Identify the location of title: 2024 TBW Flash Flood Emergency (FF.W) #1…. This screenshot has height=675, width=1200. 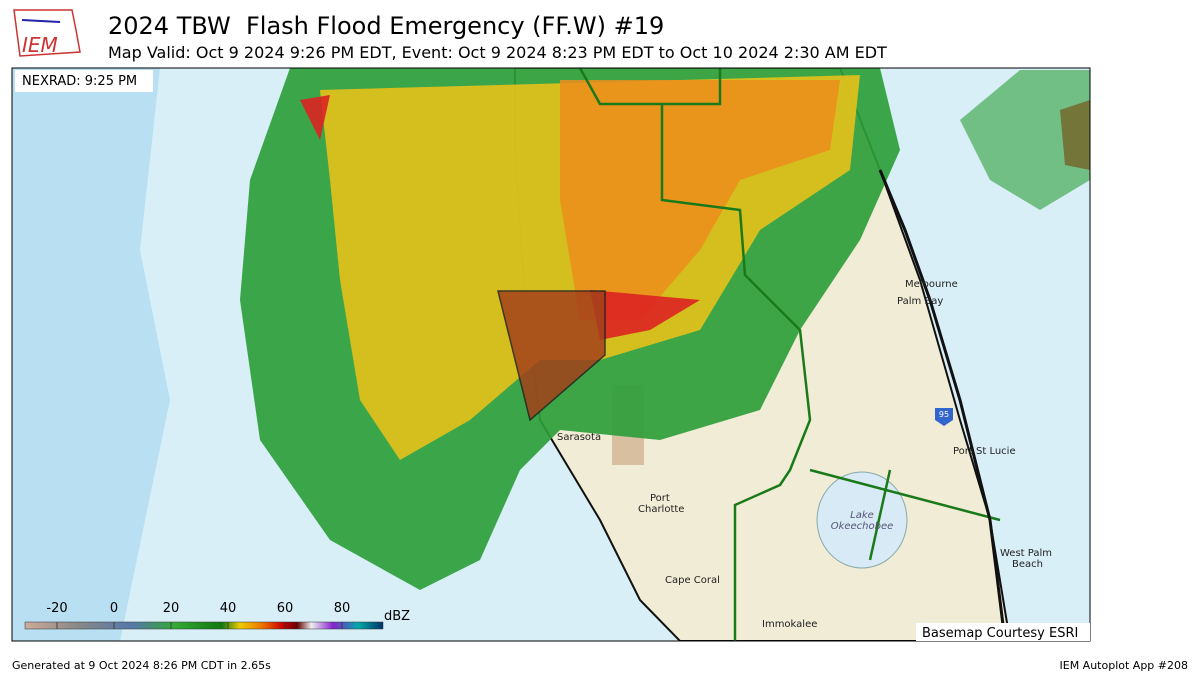
(386, 26).